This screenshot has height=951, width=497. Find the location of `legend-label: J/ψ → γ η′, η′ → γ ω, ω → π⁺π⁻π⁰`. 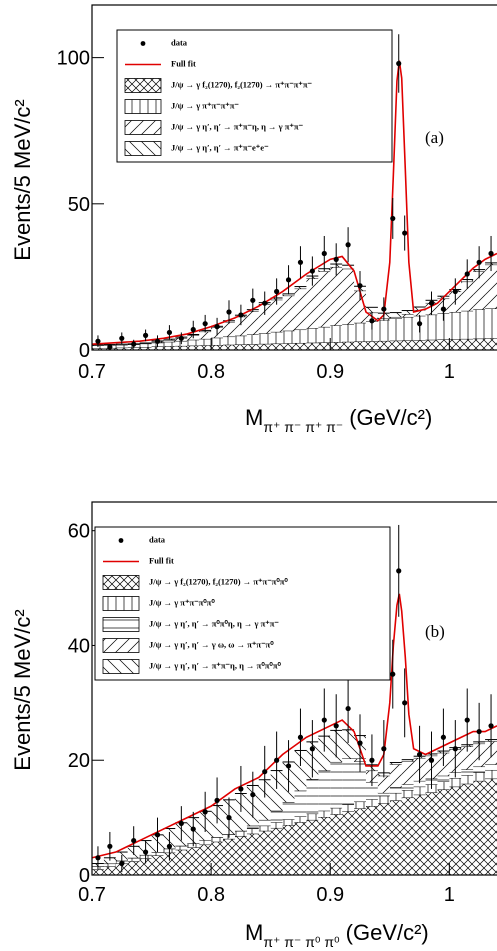

legend-label: J/ψ → γ η′, η′ → γ ω, ω → π⁺π⁻π⁰ is located at coordinates (211, 644).